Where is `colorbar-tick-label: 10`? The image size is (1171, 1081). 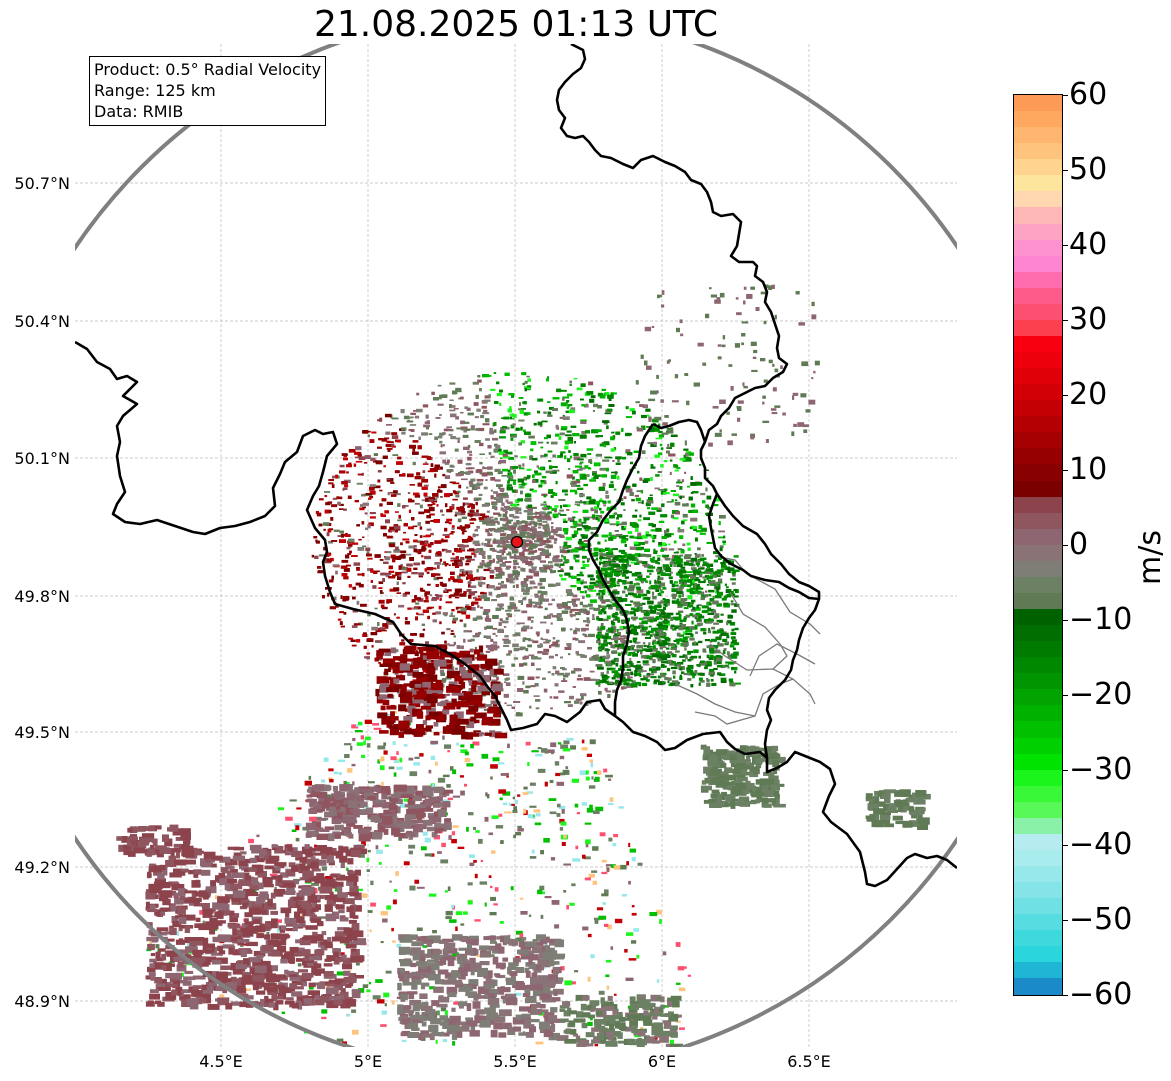
colorbar-tick-label: 10 is located at coordinates (1088, 469).